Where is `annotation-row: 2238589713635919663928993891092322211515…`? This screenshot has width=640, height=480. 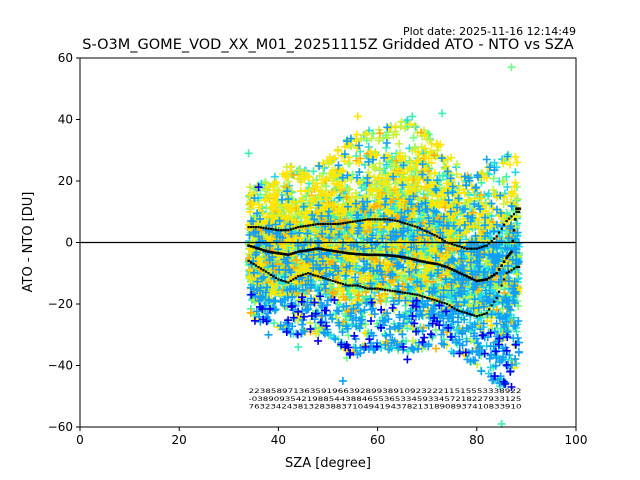
annotation-row: 2238589713635919663928993891092322211515… is located at coordinates (385, 391).